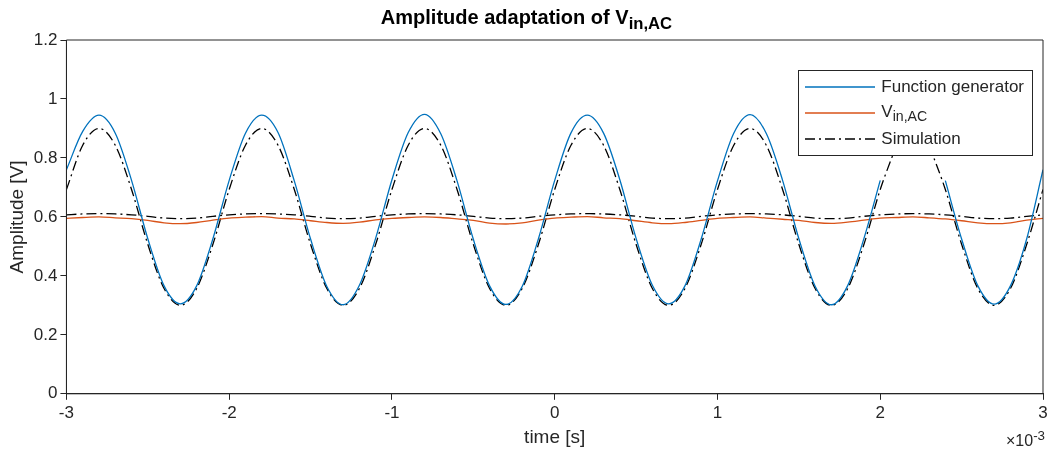 This screenshot has width=1053, height=457. What do you see at coordinates (921, 139) in the screenshot?
I see `legend-label: Simulation` at bounding box center [921, 139].